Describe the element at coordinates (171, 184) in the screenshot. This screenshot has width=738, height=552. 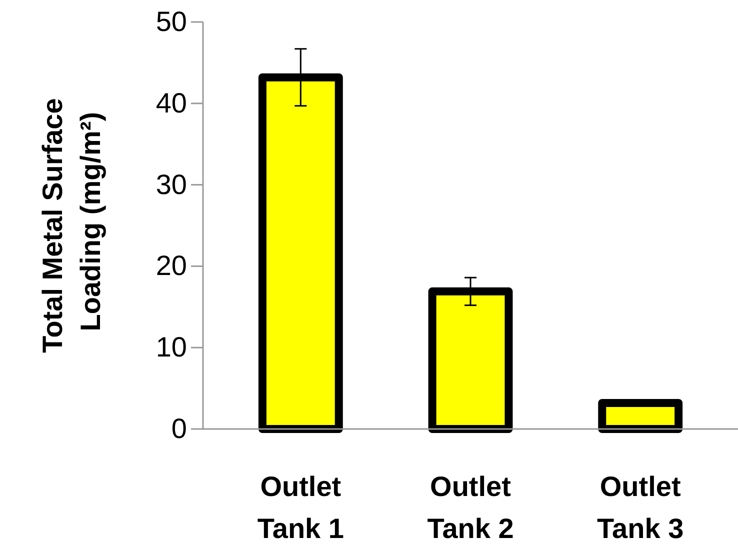
I see `y-tick-label: 30` at that location.